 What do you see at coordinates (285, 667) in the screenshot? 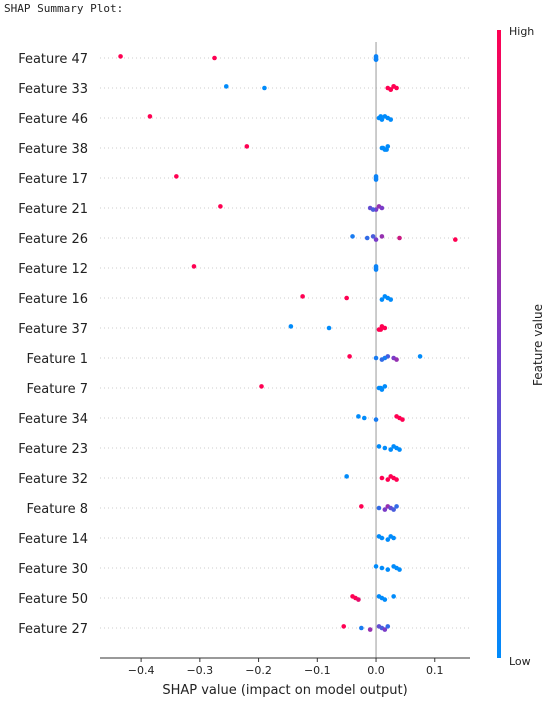
I see `x-axis: −0.4 −0.3 −0.2 −0.1 0.0 0.1` at bounding box center [285, 667].